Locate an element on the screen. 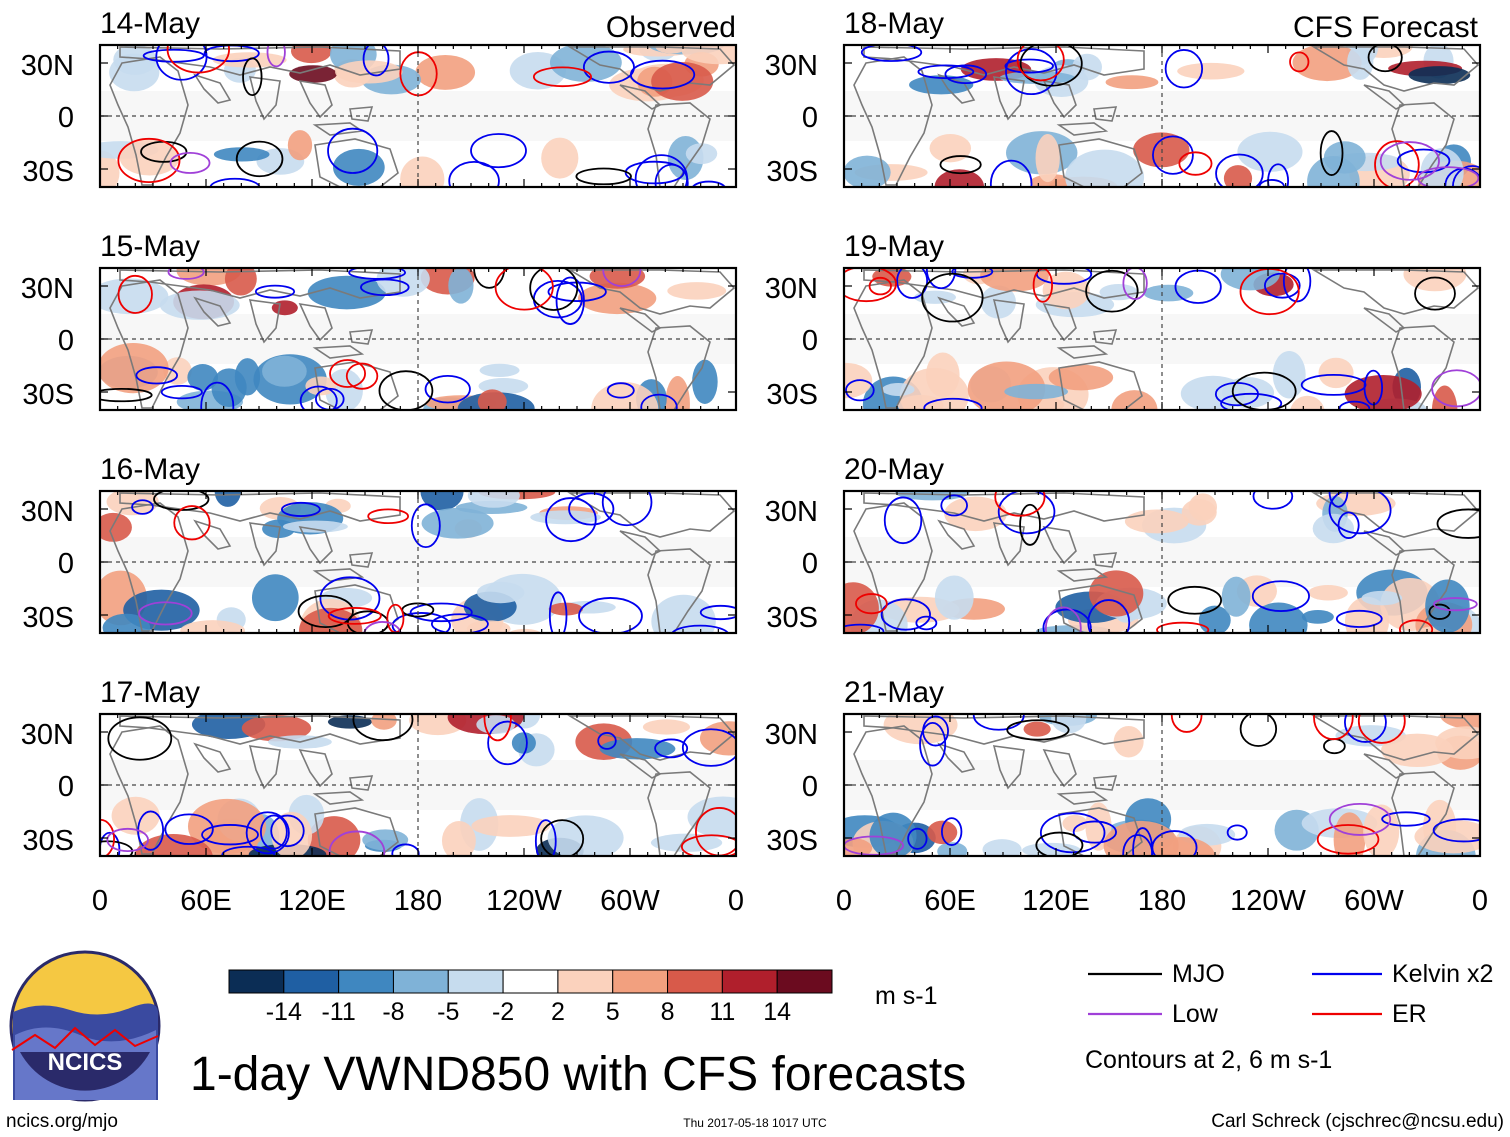 The width and height of the screenshot is (1510, 1137). footer-timestamp: Thu 2017-05-18 1017 UTC is located at coordinates (755, 1123).